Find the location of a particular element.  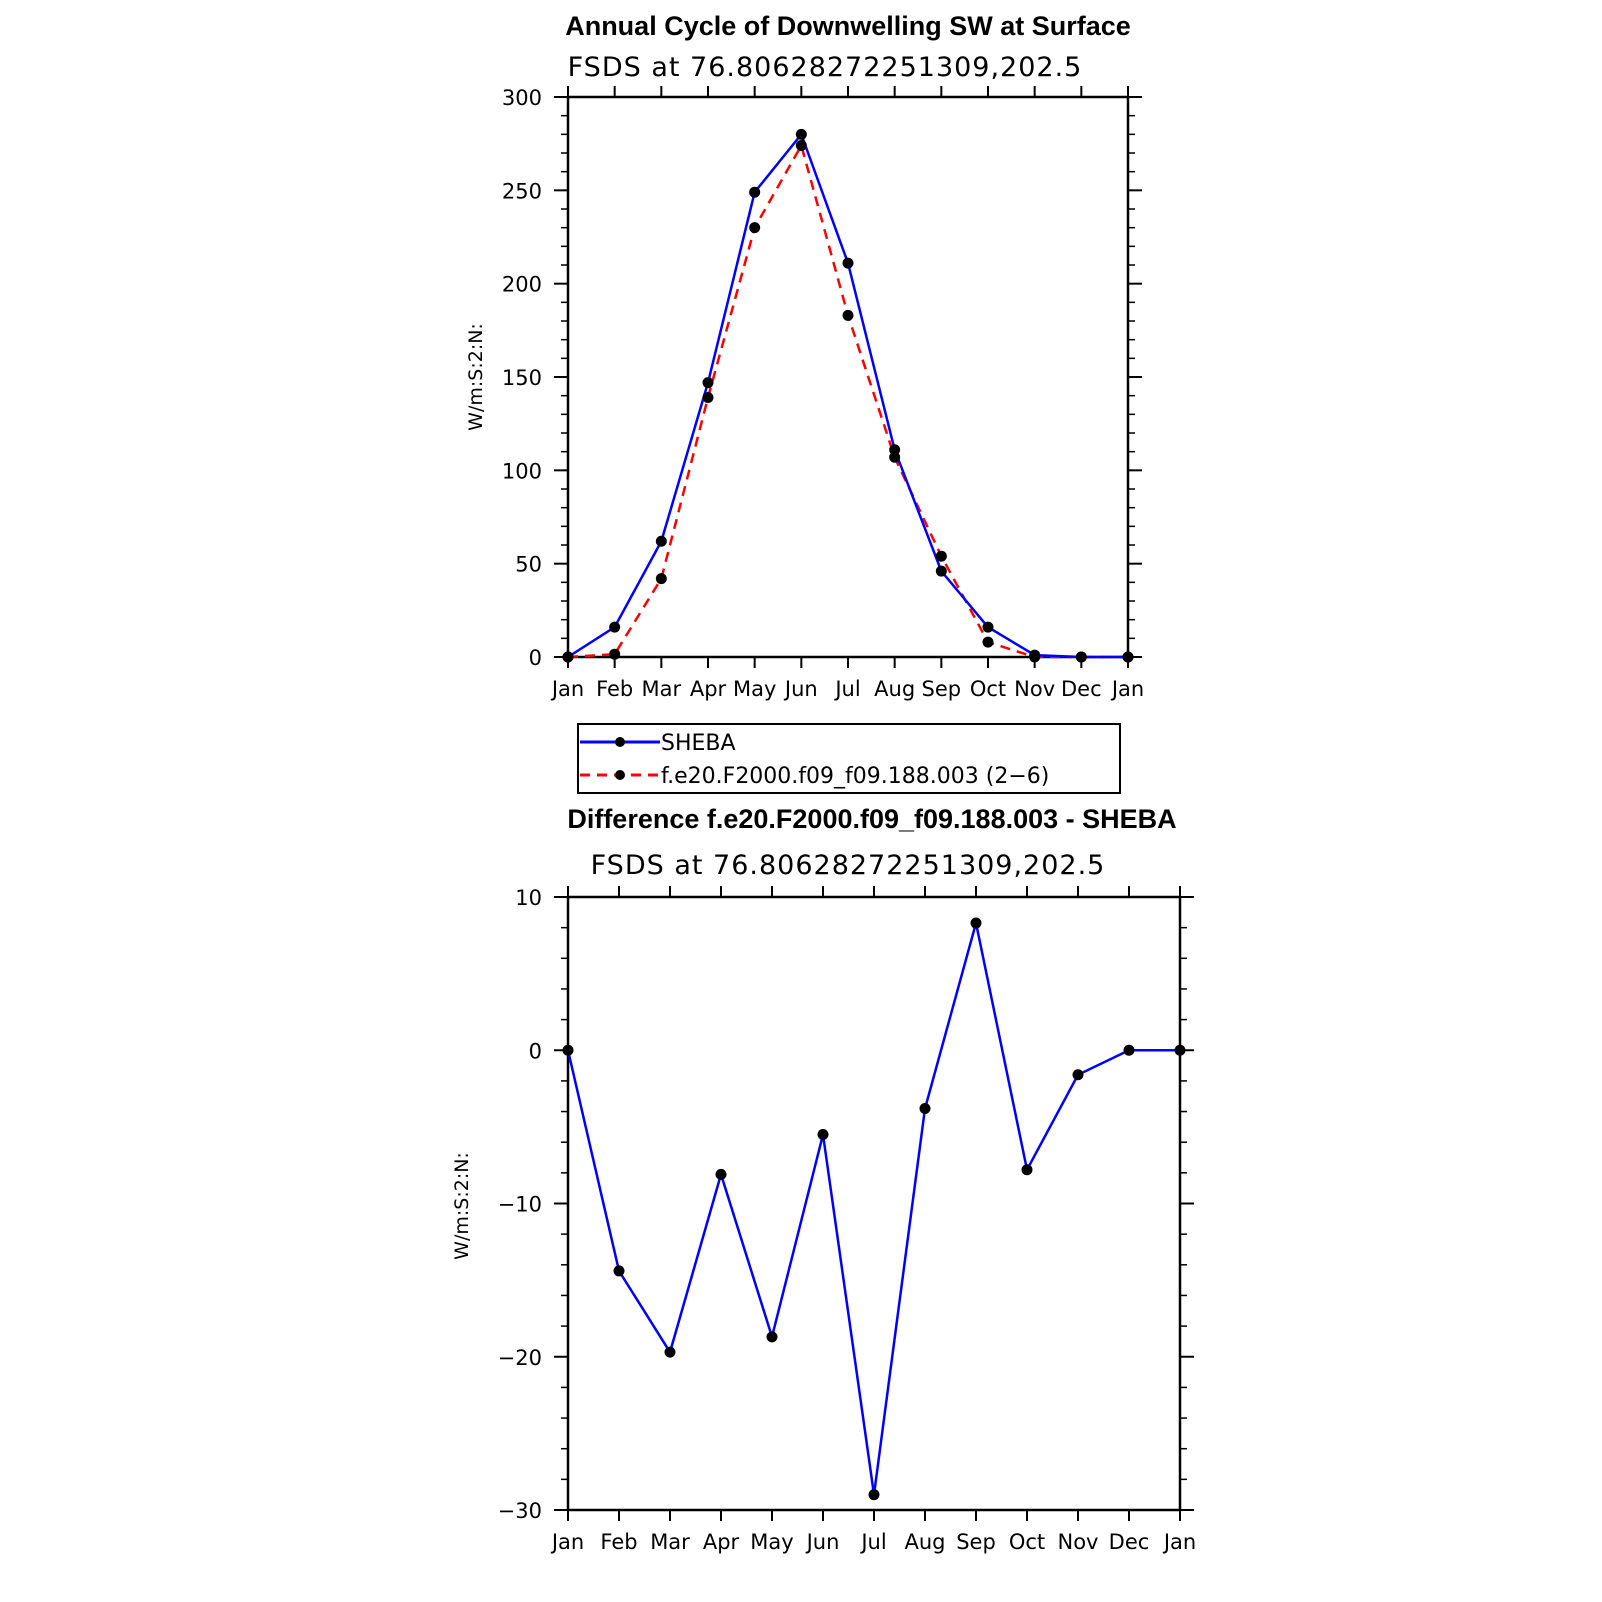

top-y-tick-label: 50 is located at coordinates (528, 565).